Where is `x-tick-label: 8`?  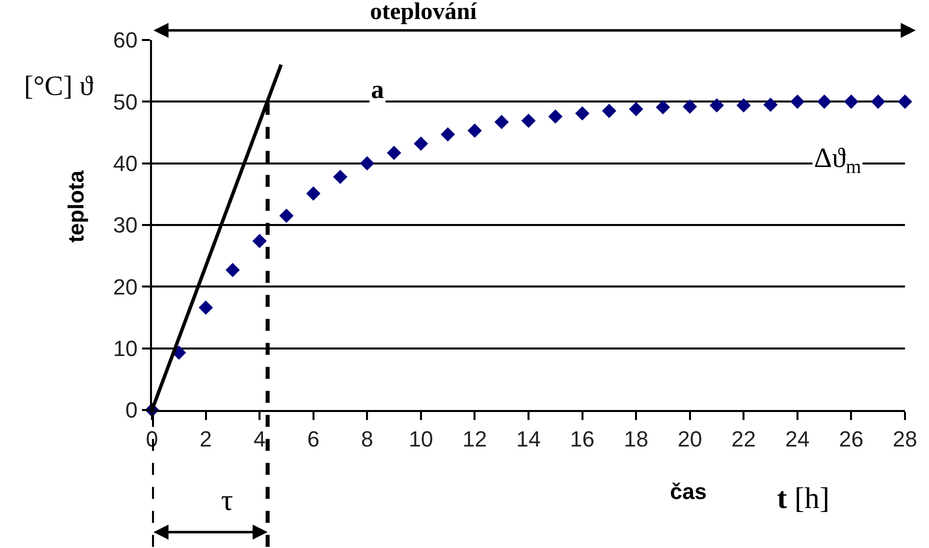 x-tick-label: 8 is located at coordinates (367, 439).